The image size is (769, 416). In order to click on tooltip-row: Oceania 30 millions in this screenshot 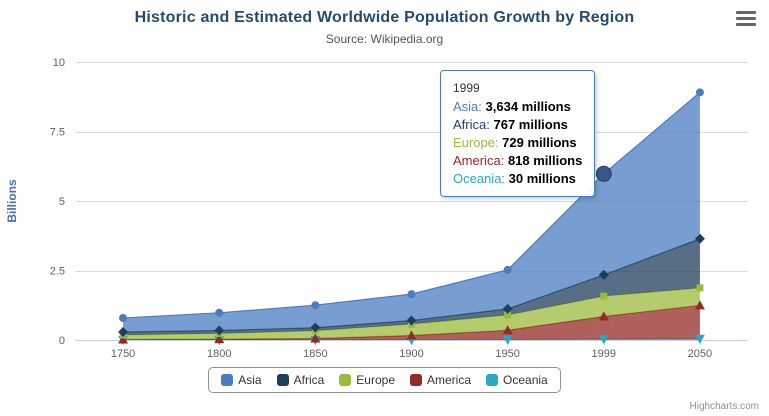, I will do `click(517, 179)`.